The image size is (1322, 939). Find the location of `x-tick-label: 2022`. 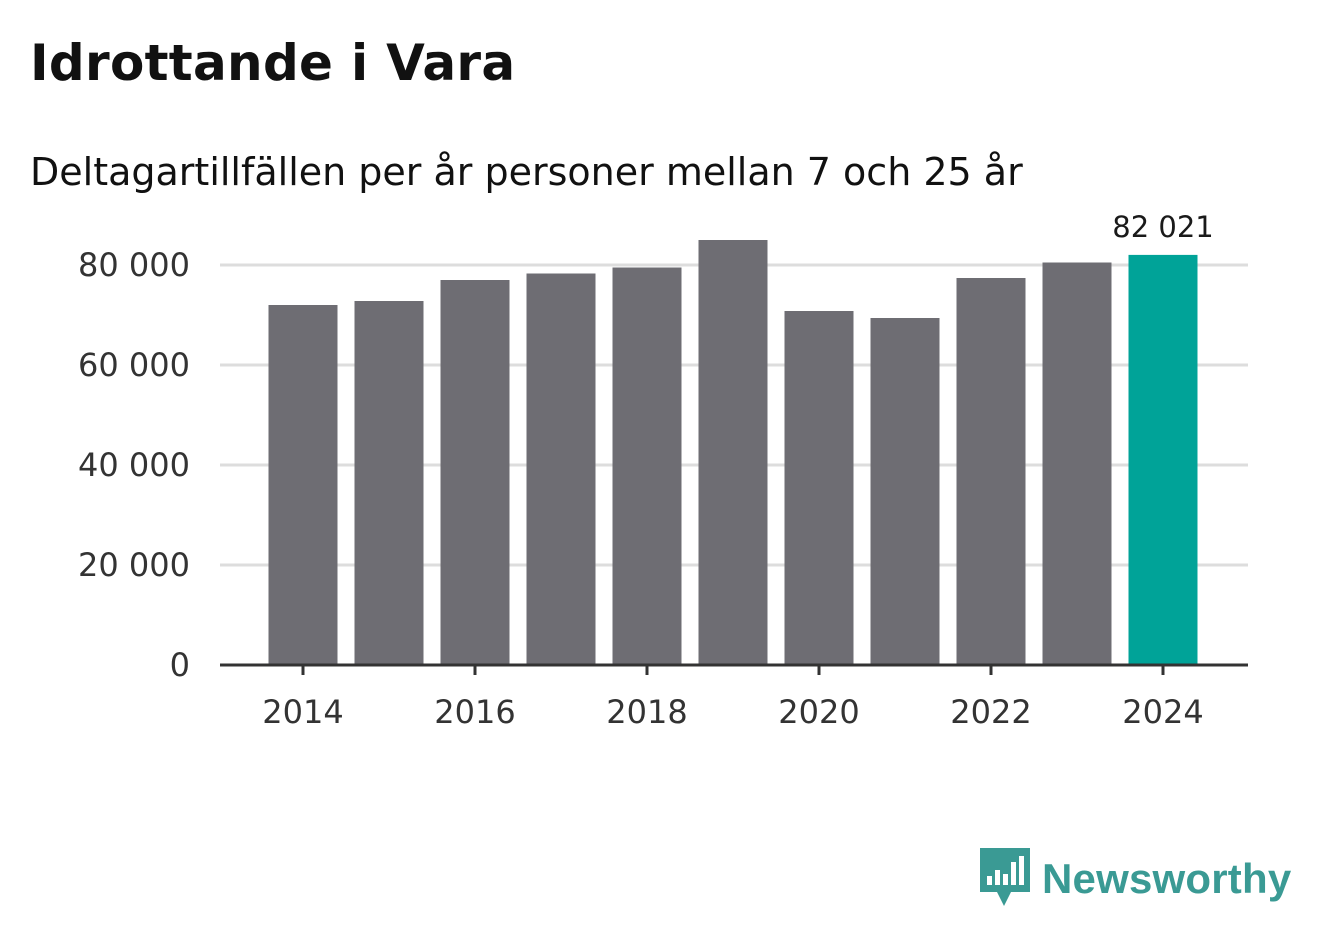

x-tick-label: 2022 is located at coordinates (990, 712).